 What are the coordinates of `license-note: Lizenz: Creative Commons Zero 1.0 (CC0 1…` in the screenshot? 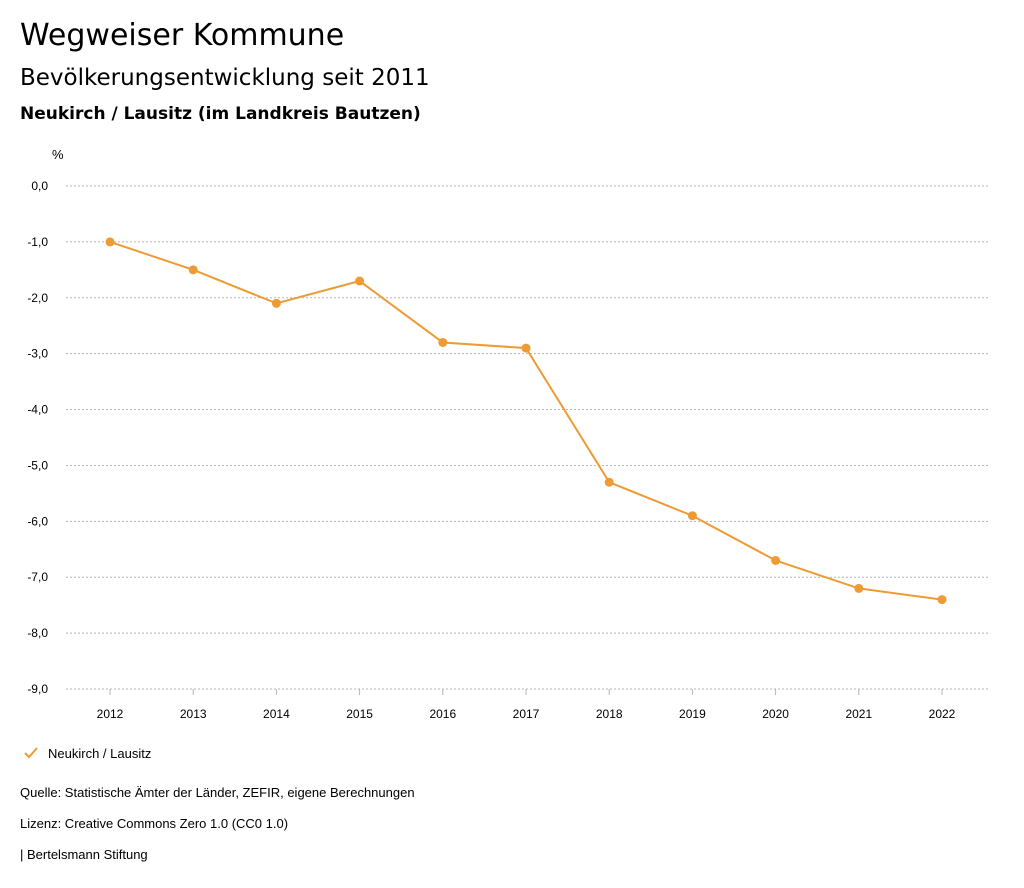 It's located at (154, 823).